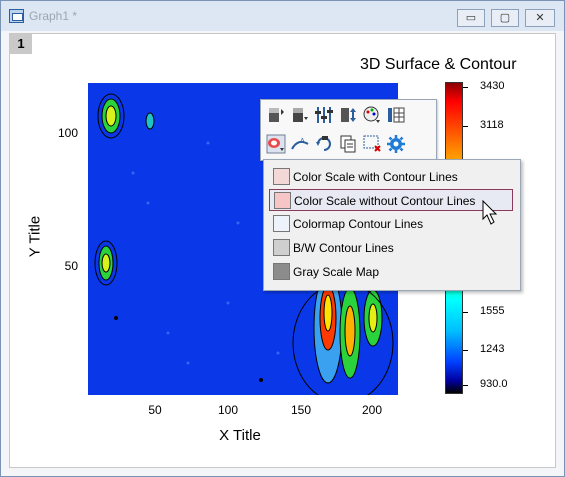 This screenshot has width=565, height=477. Describe the element at coordinates (35, 236) in the screenshot. I see `y-axis-title: Y Title` at that location.